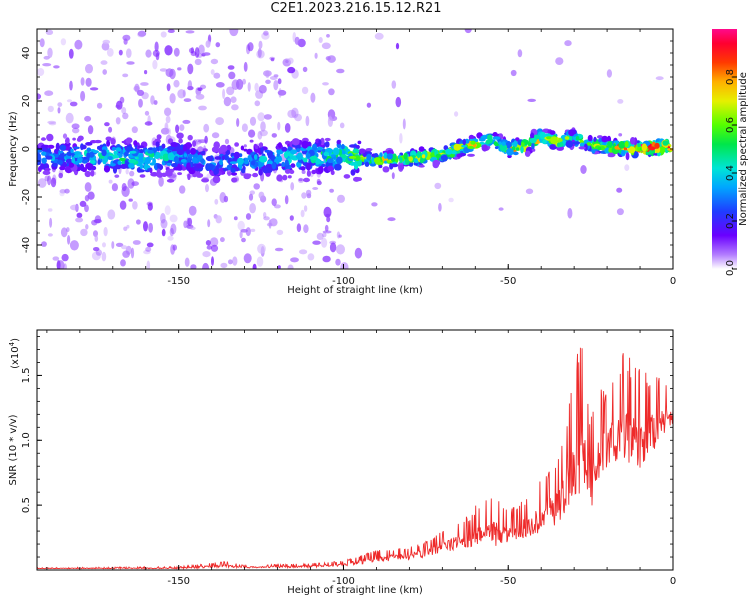 The width and height of the screenshot is (750, 600). What do you see at coordinates (343, 281) in the screenshot?
I see `spectrogram-x-tick-label: -100` at bounding box center [343, 281].